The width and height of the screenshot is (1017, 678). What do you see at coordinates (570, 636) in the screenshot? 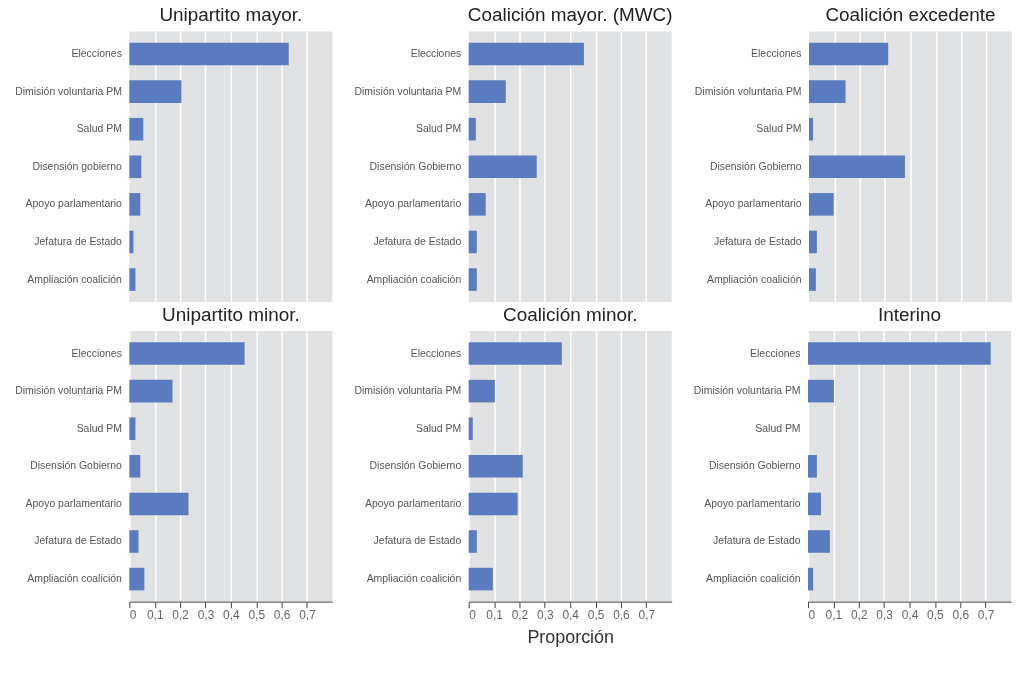
I see `x-axis-title: Proporción` at bounding box center [570, 636].